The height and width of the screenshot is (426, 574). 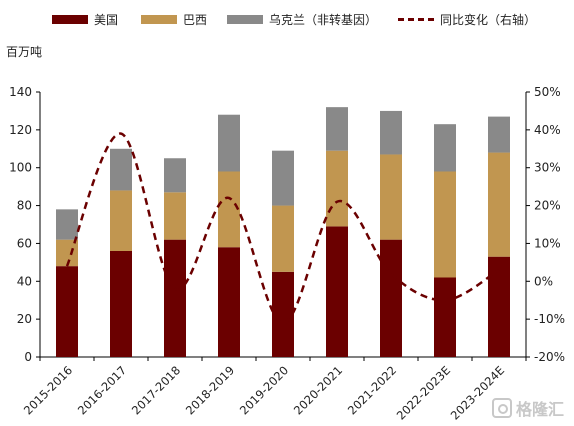 What do you see at coordinates (245, 19) in the screenshot?
I see `legend-swatch-ukraine` at bounding box center [245, 19].